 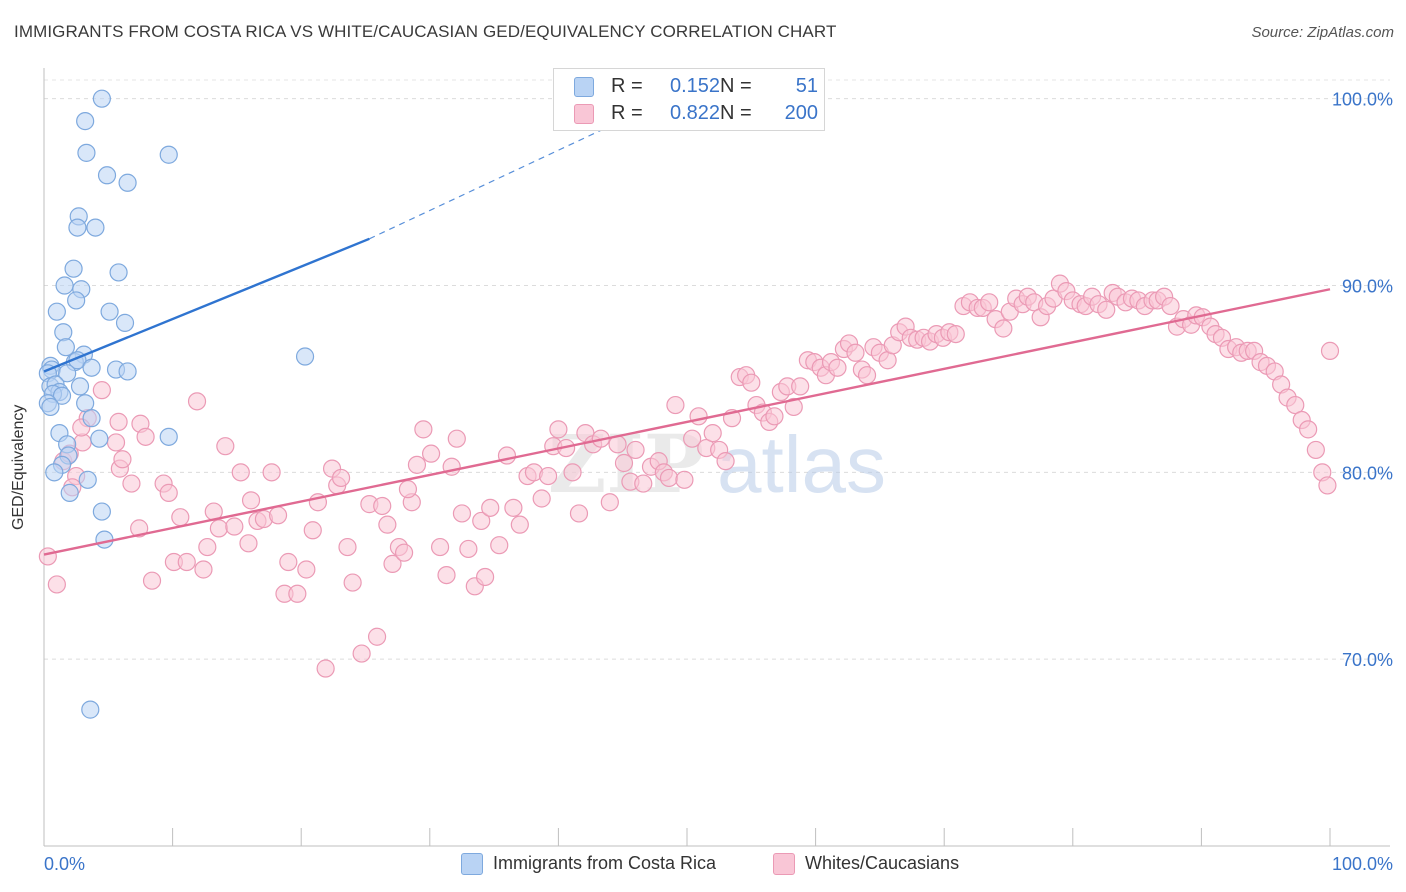 What do you see at coordinates (176, 404) in the screenshot?
I see `series-immigrants-costa-rica` at bounding box center [176, 404].